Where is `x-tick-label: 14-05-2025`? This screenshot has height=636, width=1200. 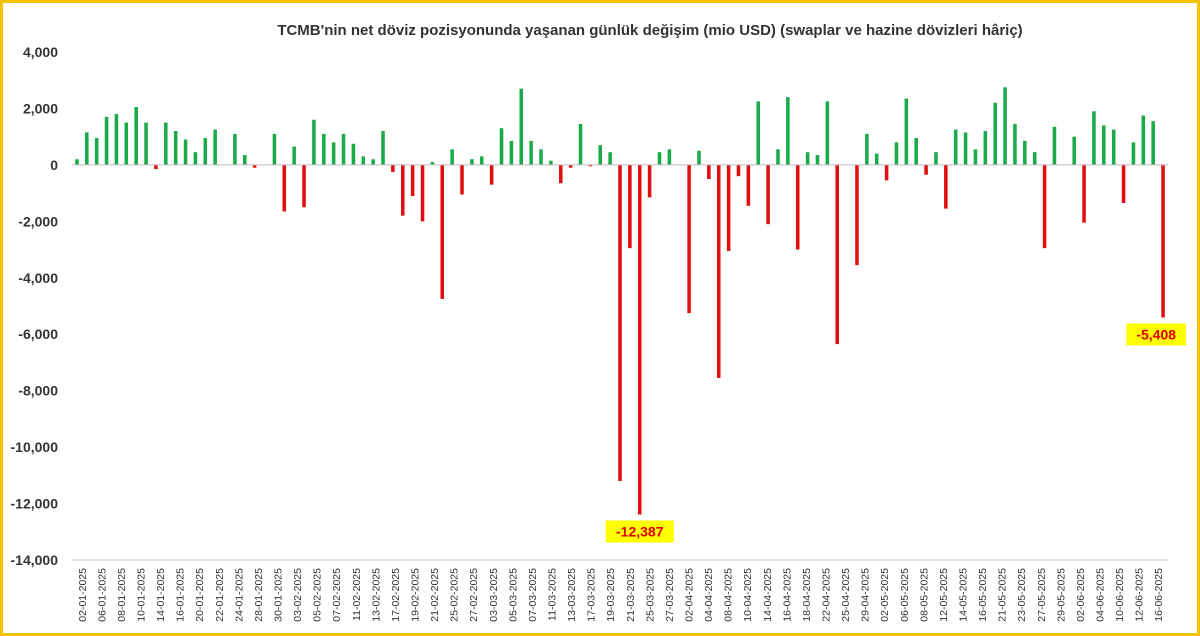 x-tick-label: 14-05-2025 is located at coordinates (964, 595).